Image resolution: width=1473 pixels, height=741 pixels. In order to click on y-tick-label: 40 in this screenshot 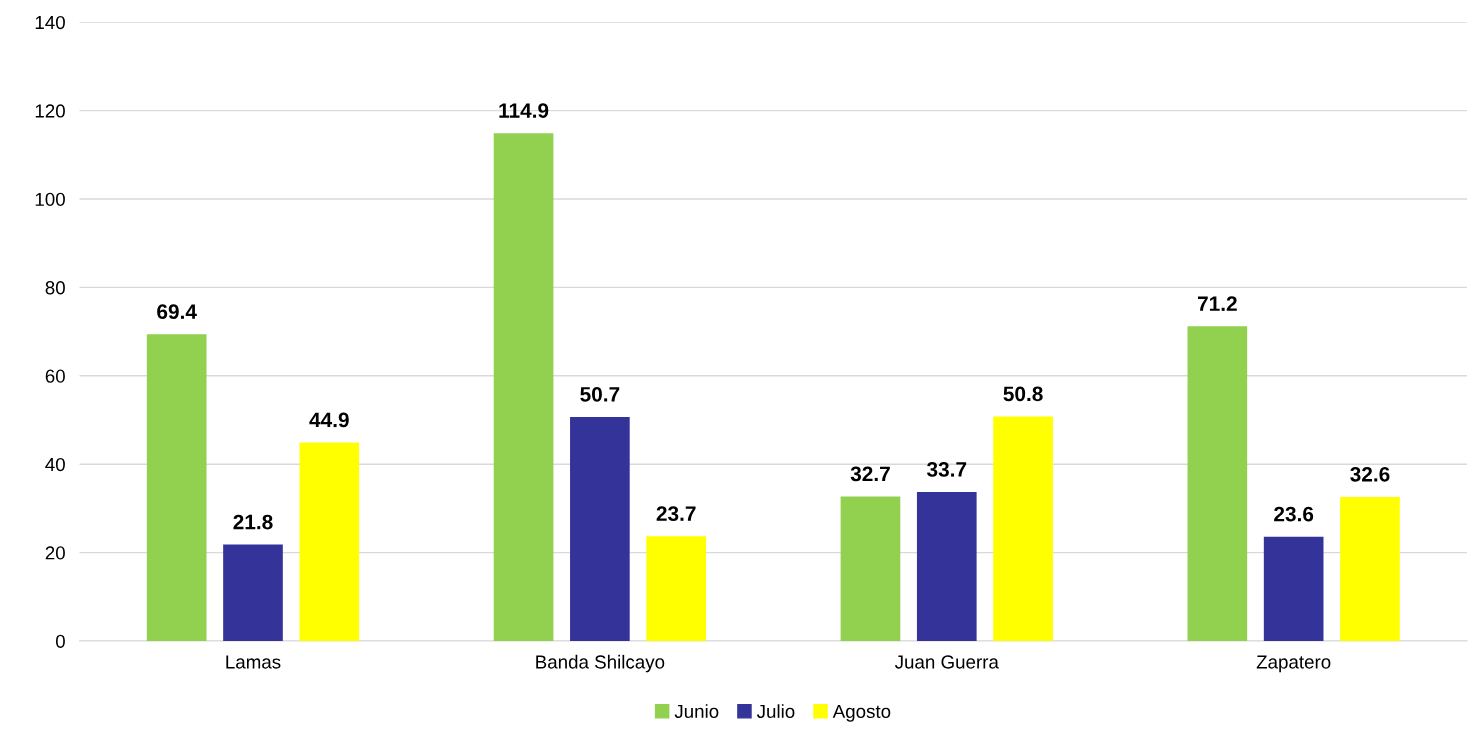, I will do `click(55, 464)`.